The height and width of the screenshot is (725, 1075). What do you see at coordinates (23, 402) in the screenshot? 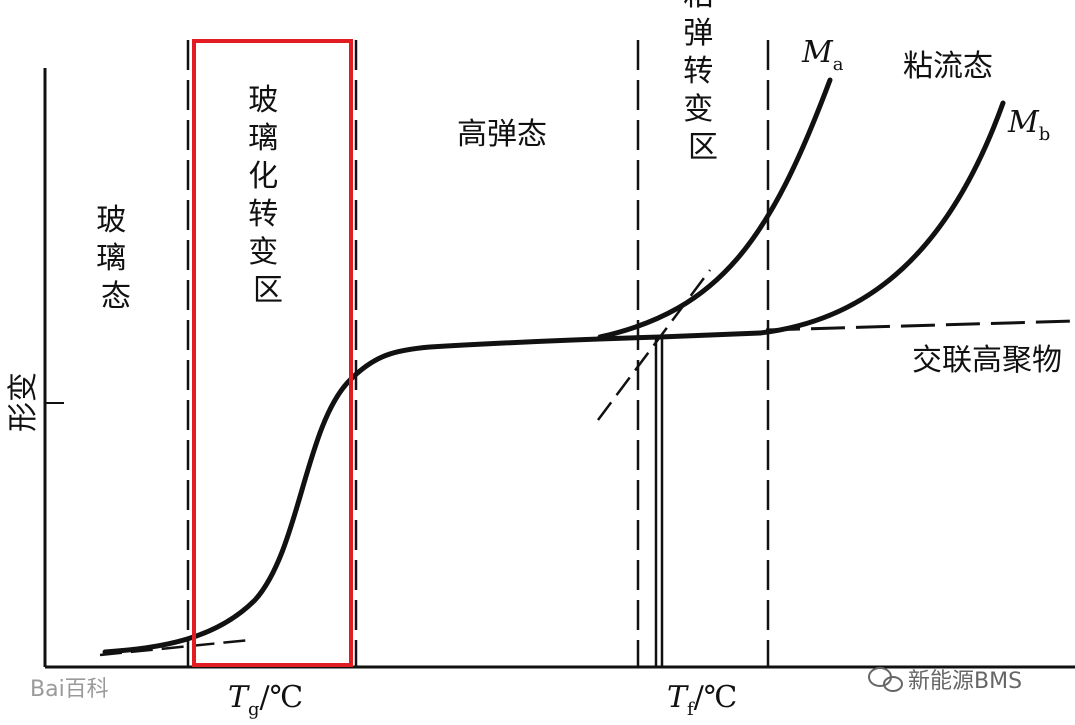
I see `y-axis-label: 形变` at bounding box center [23, 402].